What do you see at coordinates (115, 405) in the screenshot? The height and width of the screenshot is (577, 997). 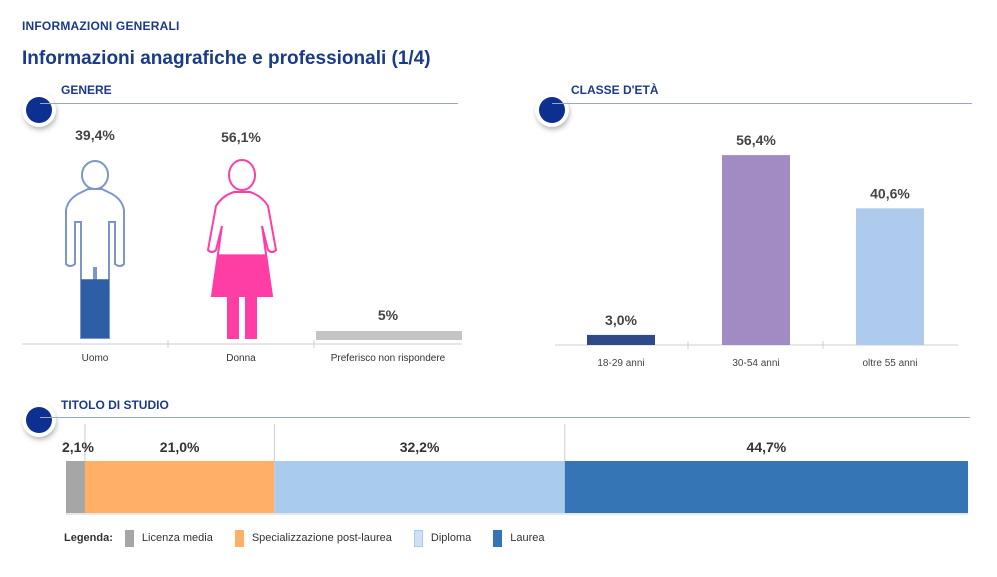 I see `education-panel-heading: TITOLO DI STUDIO` at bounding box center [115, 405].